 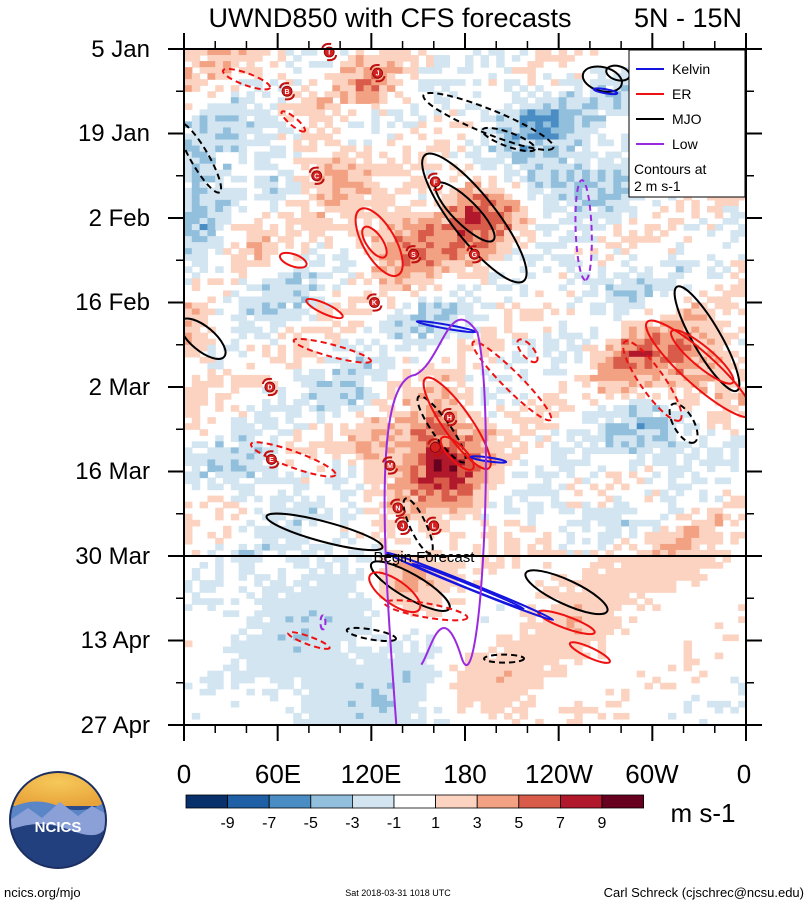 What do you see at coordinates (112, 471) in the screenshot?
I see `y-tick-label: 16 Mar` at bounding box center [112, 471].